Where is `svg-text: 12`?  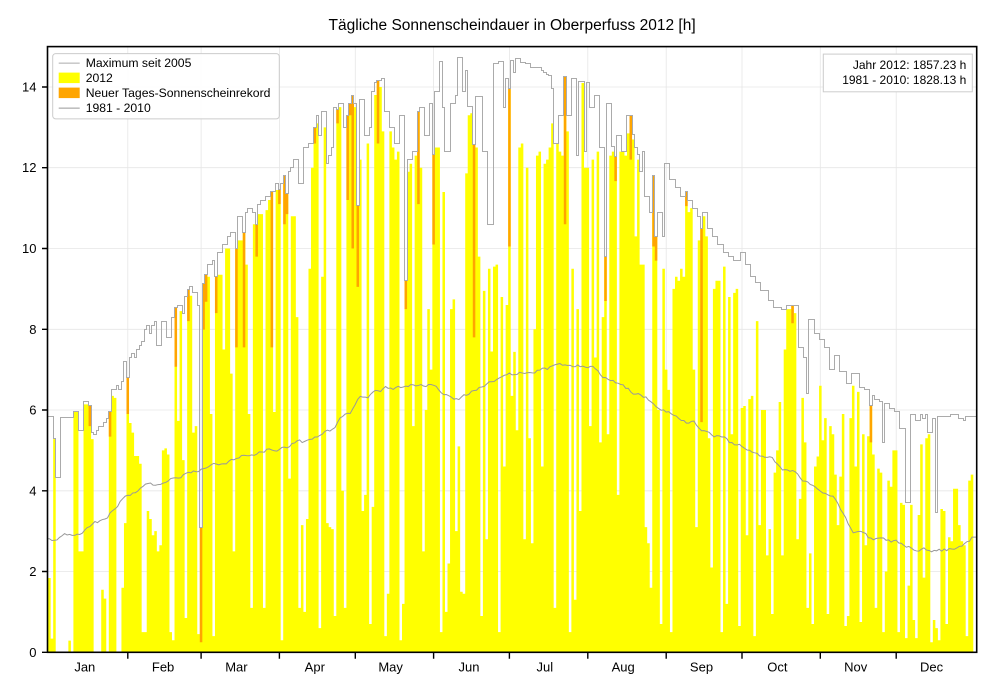
svg-text: 12 is located at coordinates (29, 167).